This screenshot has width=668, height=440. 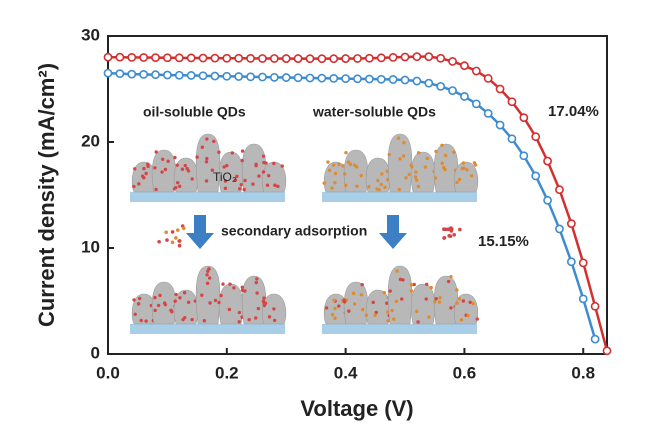 I want to click on x-tick-label: 0.4, so click(x=346, y=372).